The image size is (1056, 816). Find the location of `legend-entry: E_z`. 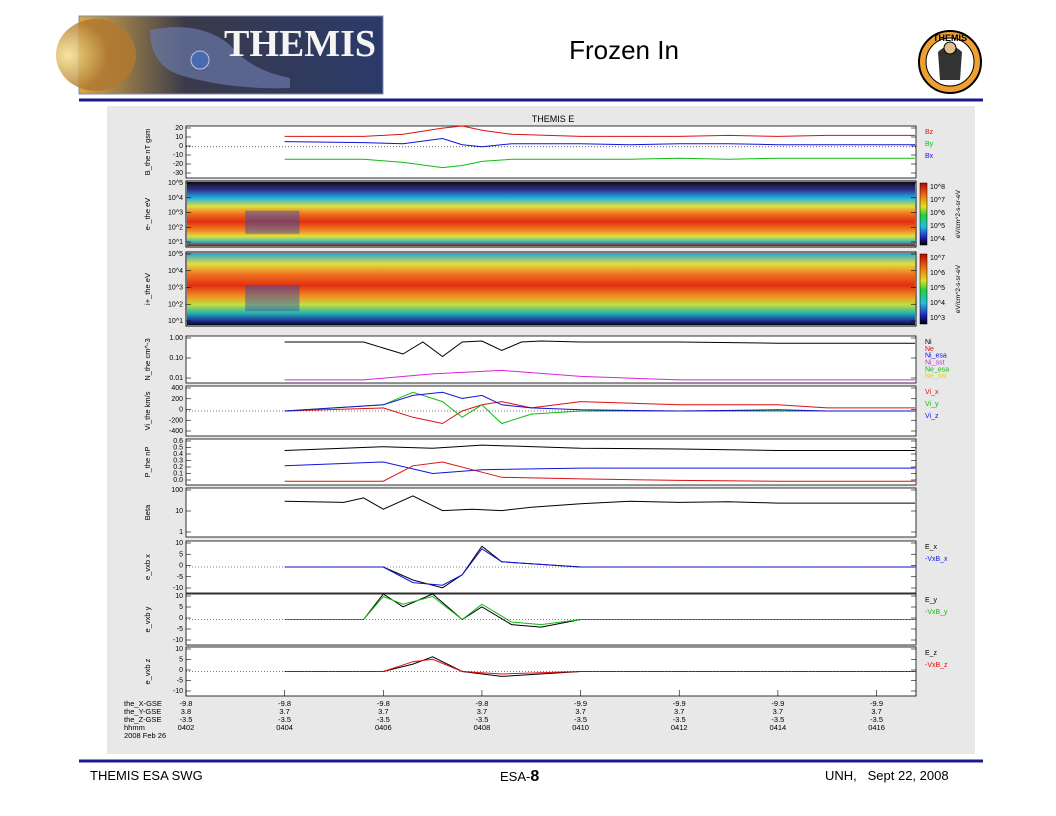

legend-entry: E_z is located at coordinates (931, 653).